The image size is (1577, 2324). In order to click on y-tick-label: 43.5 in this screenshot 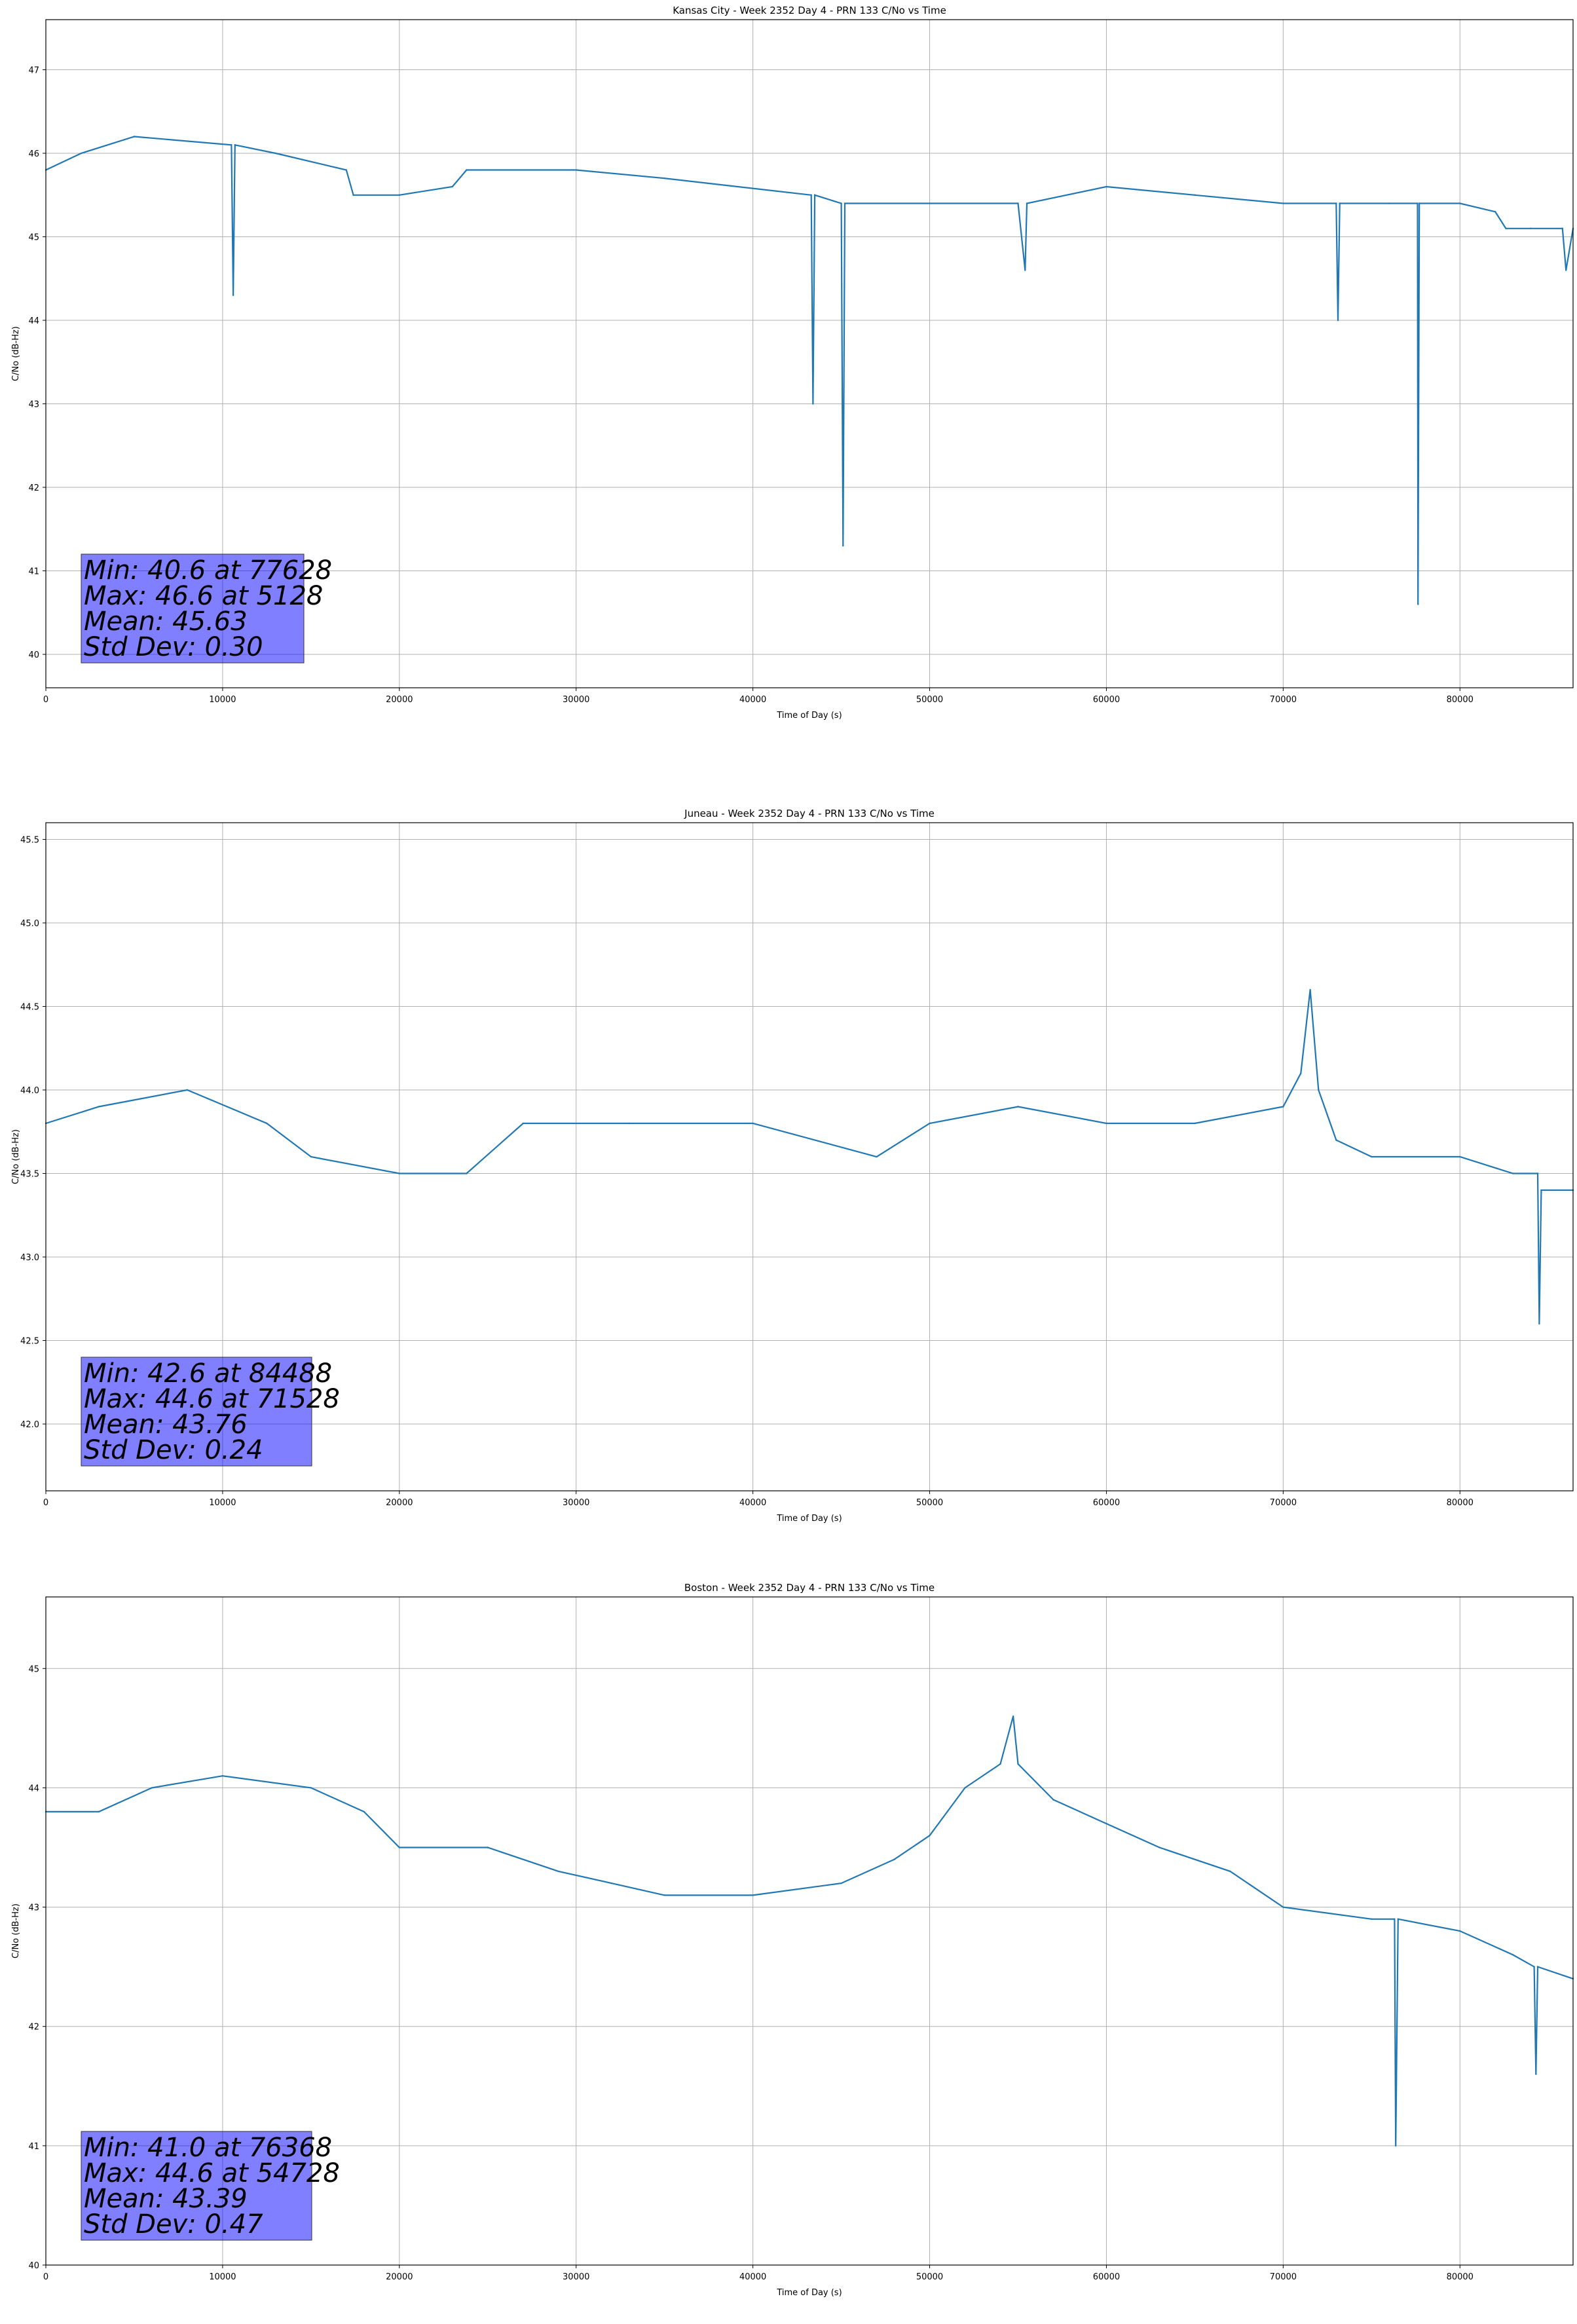, I will do `click(29, 1175)`.